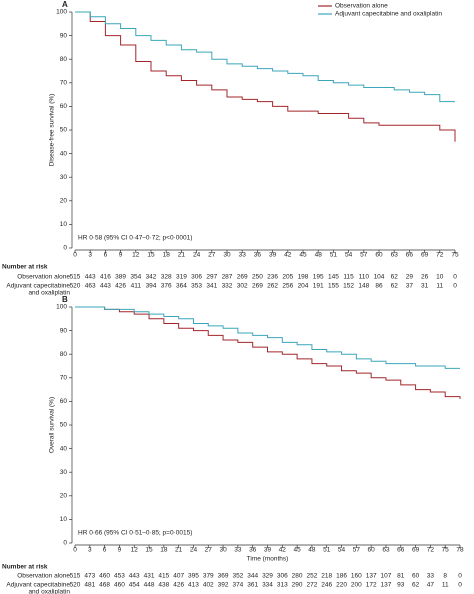  I want to click on x-tick-label: 27, so click(209, 550).